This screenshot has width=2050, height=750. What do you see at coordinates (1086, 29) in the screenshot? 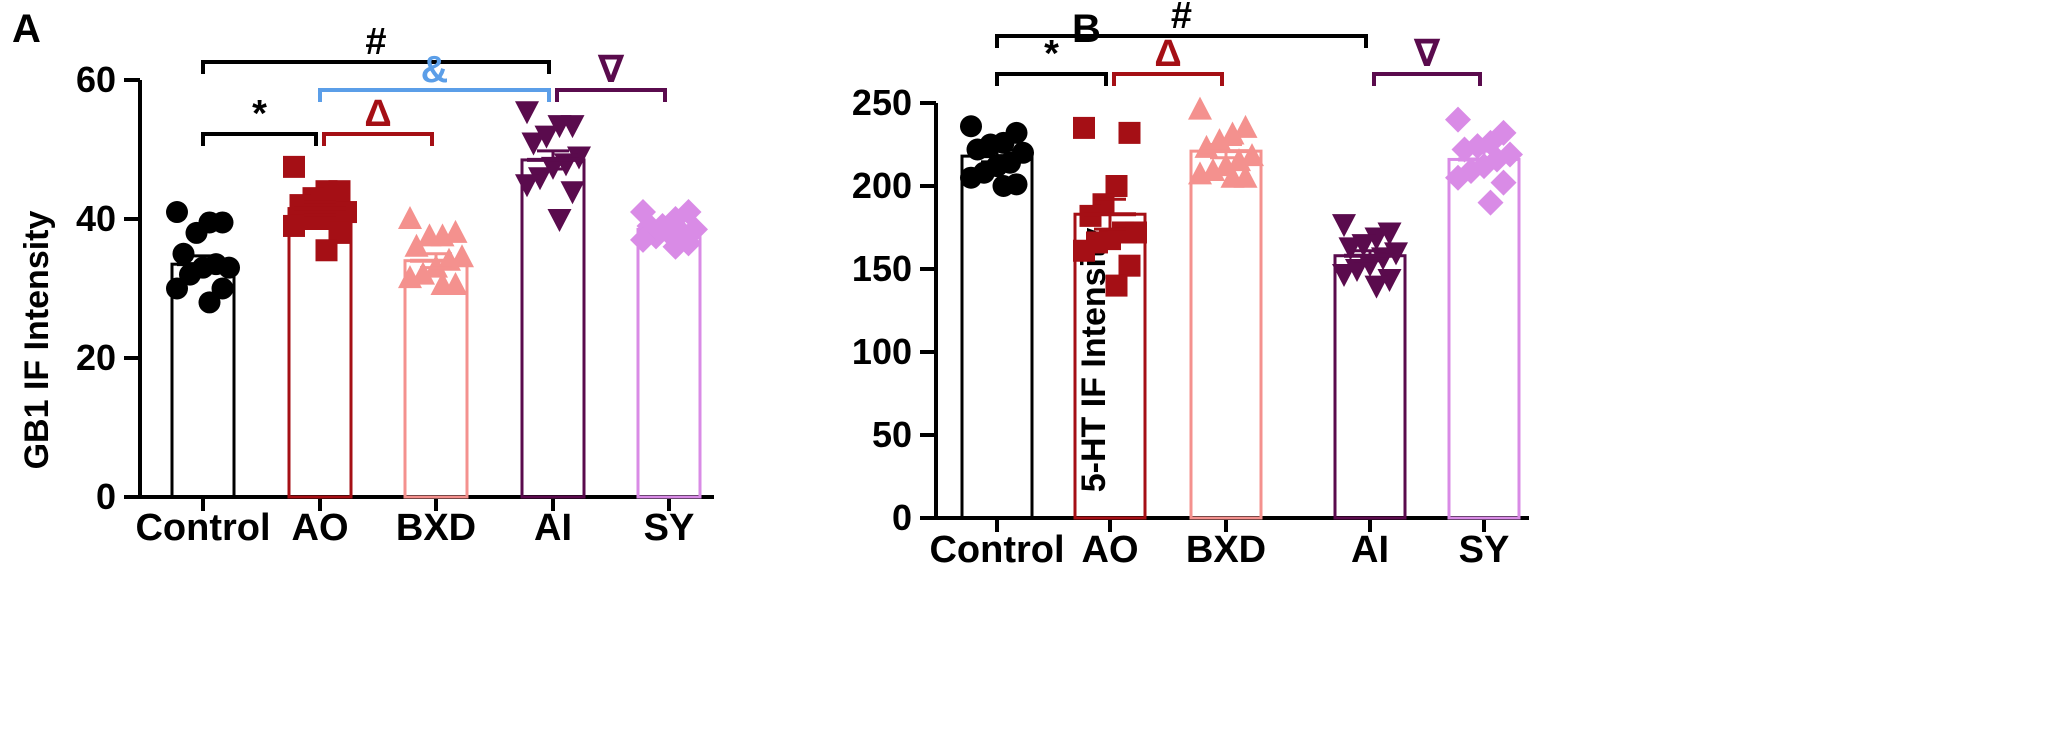
I see `panel-b-letter: B` at bounding box center [1086, 29].